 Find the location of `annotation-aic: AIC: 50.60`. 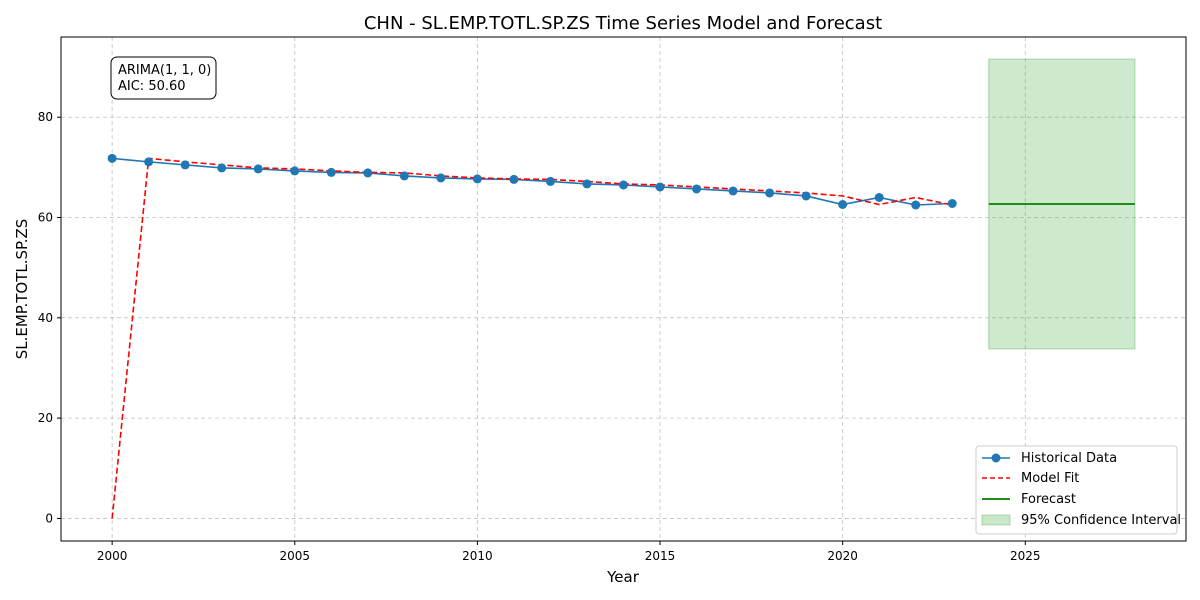

annotation-aic: AIC: 50.60 is located at coordinates (152, 86).